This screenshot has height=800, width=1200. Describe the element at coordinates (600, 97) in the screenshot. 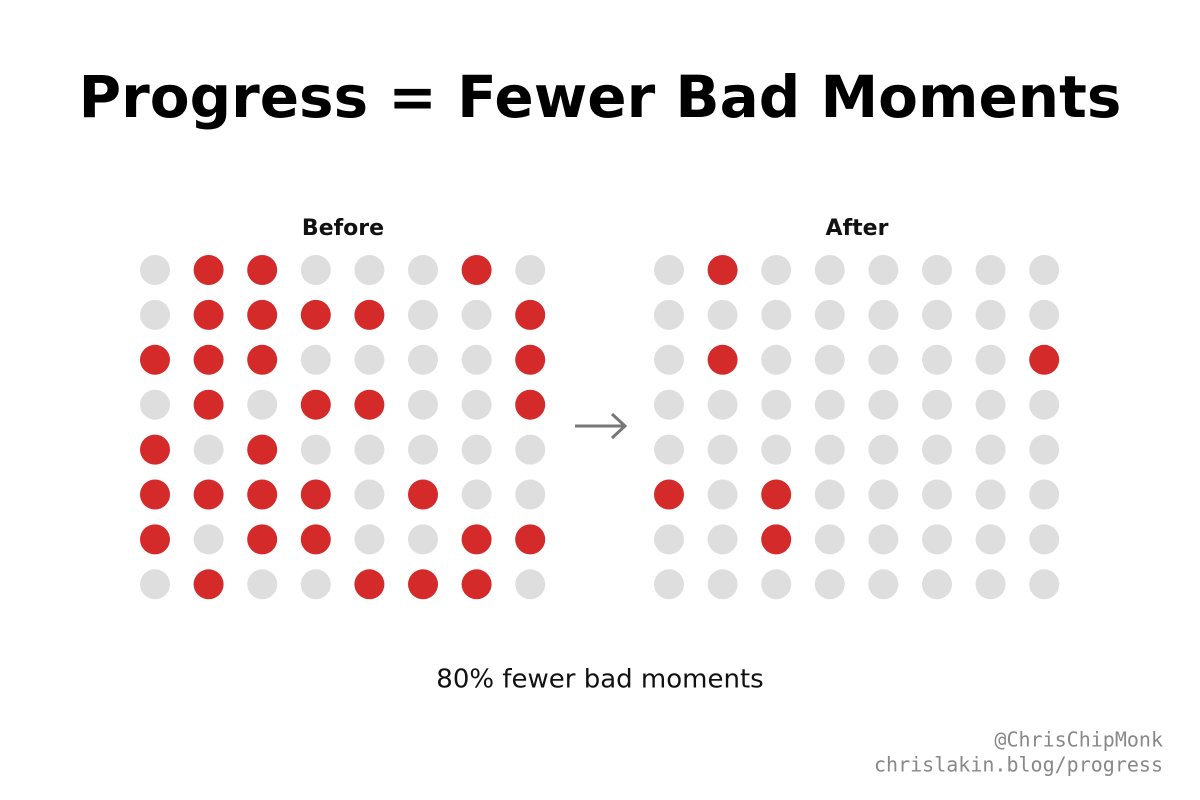

I see `title: Progress = Fewer Bad Moments` at that location.